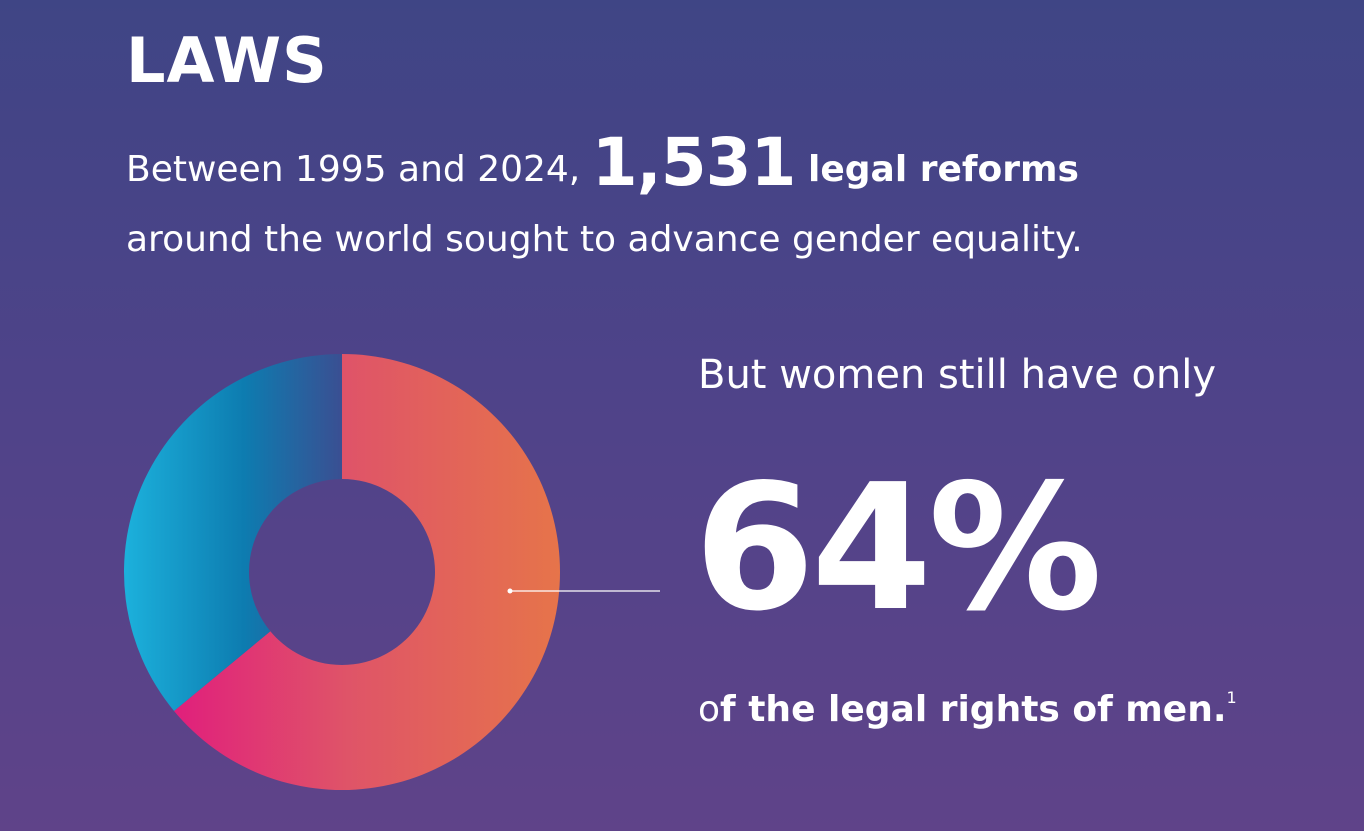 The width and height of the screenshot is (1364, 831). Describe the element at coordinates (1231, 697) in the screenshot. I see `footnote-marker: 1` at that location.